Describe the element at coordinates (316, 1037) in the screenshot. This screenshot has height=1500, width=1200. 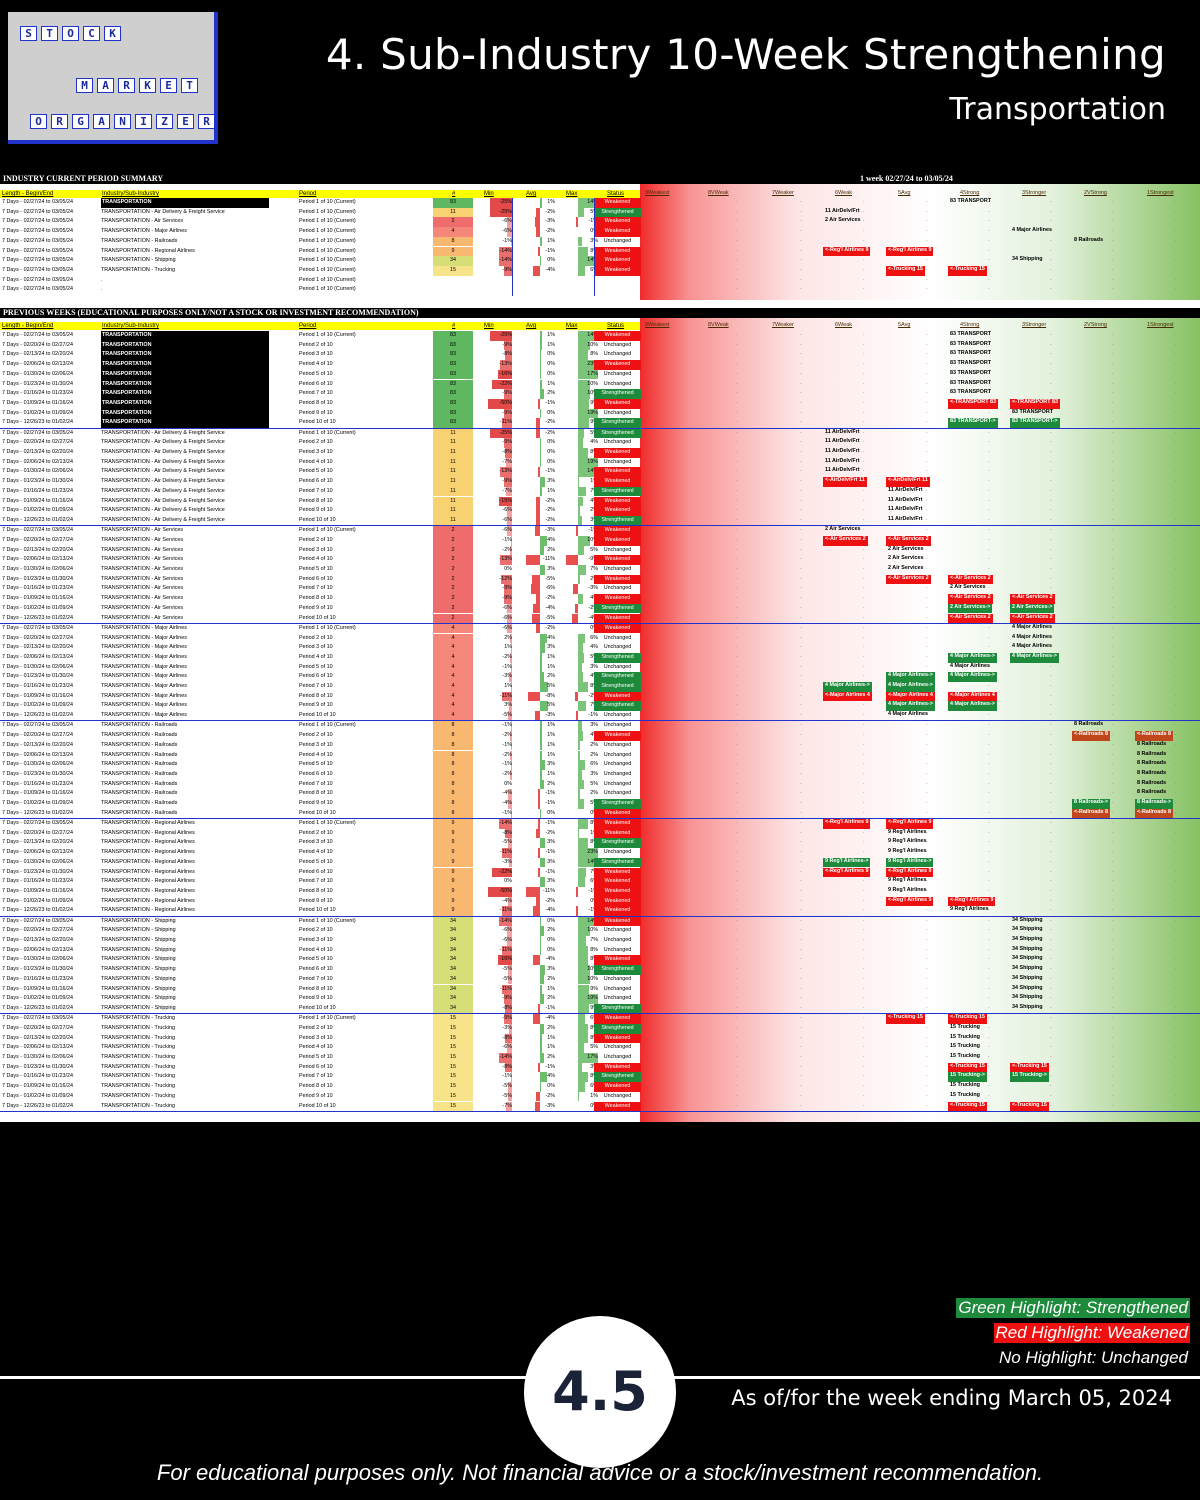
I see `period-cell: Period 3 of 10` at that location.